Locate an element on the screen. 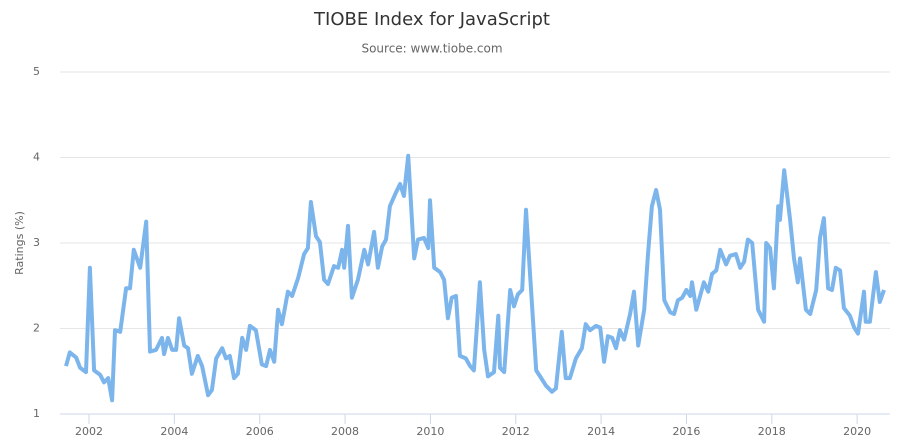 The height and width of the screenshot is (448, 908). chart-subtitle: Source: www.tiobe.com is located at coordinates (431, 49).